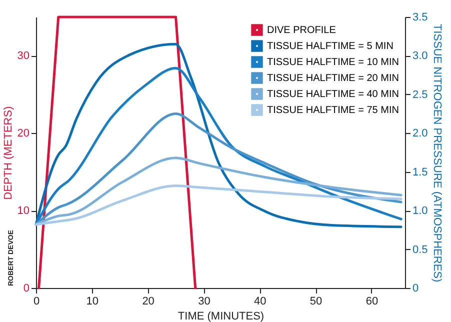 Image resolution: width=451 pixels, height=322 pixels. What do you see at coordinates (420, 134) in the screenshot?
I see `y2-tick-label: 2.0` at bounding box center [420, 134].